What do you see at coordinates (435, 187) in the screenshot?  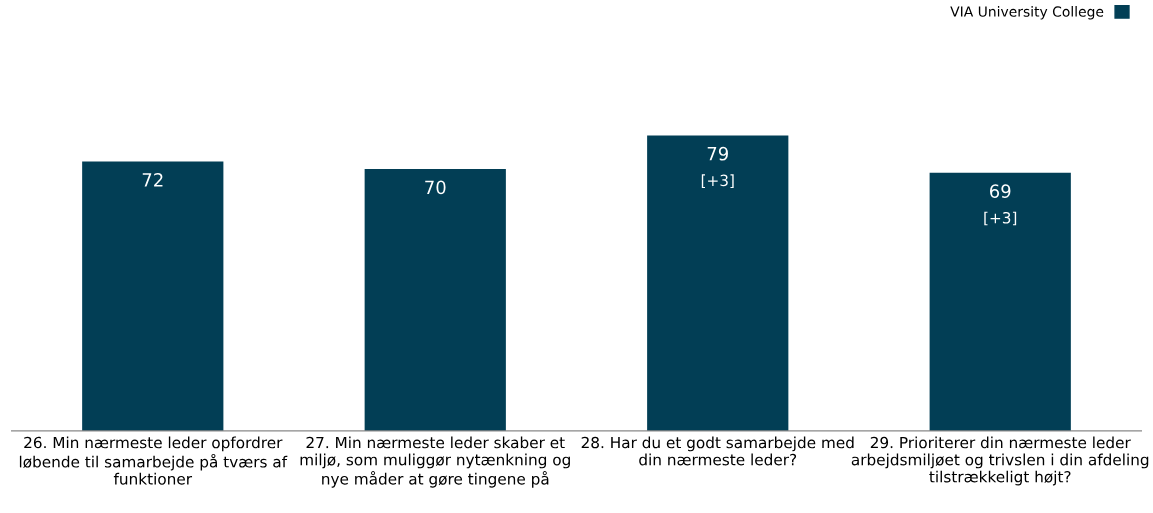 I see `data-label: 70` at bounding box center [435, 187].